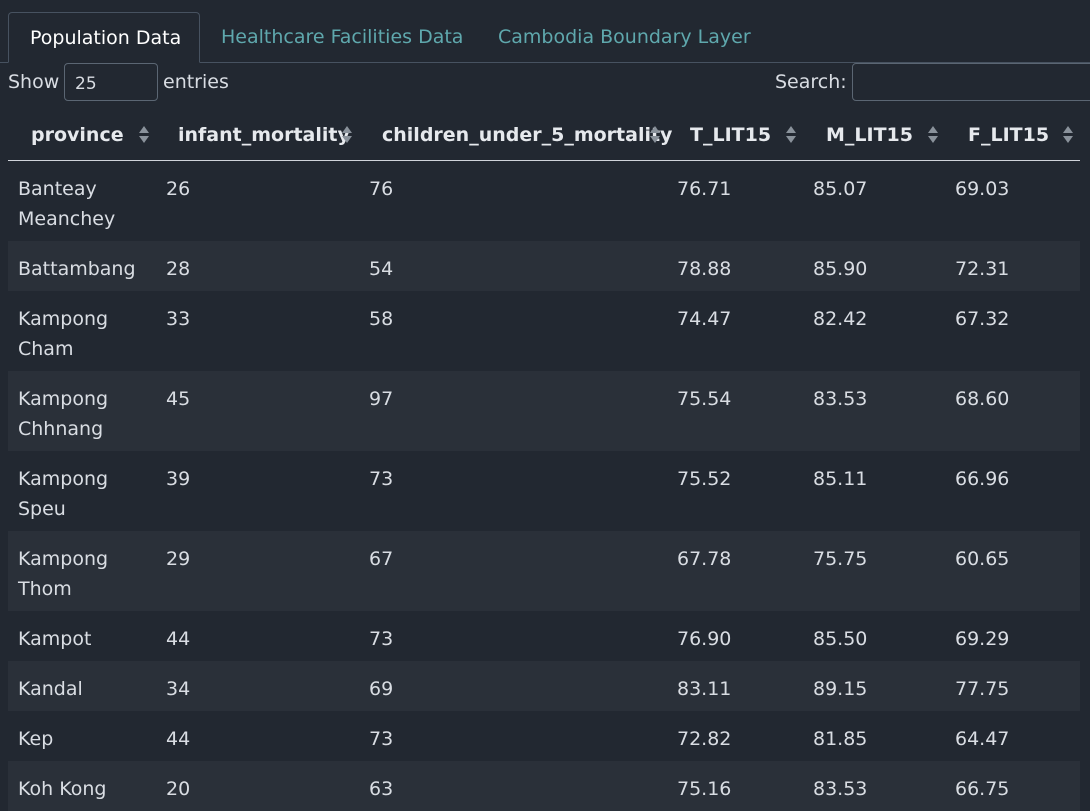 The width and height of the screenshot is (1090, 811). What do you see at coordinates (544, 491) in the screenshot?
I see `table-row: Kampong Speu 39 73 75.52 85.11 66.96` at bounding box center [544, 491].